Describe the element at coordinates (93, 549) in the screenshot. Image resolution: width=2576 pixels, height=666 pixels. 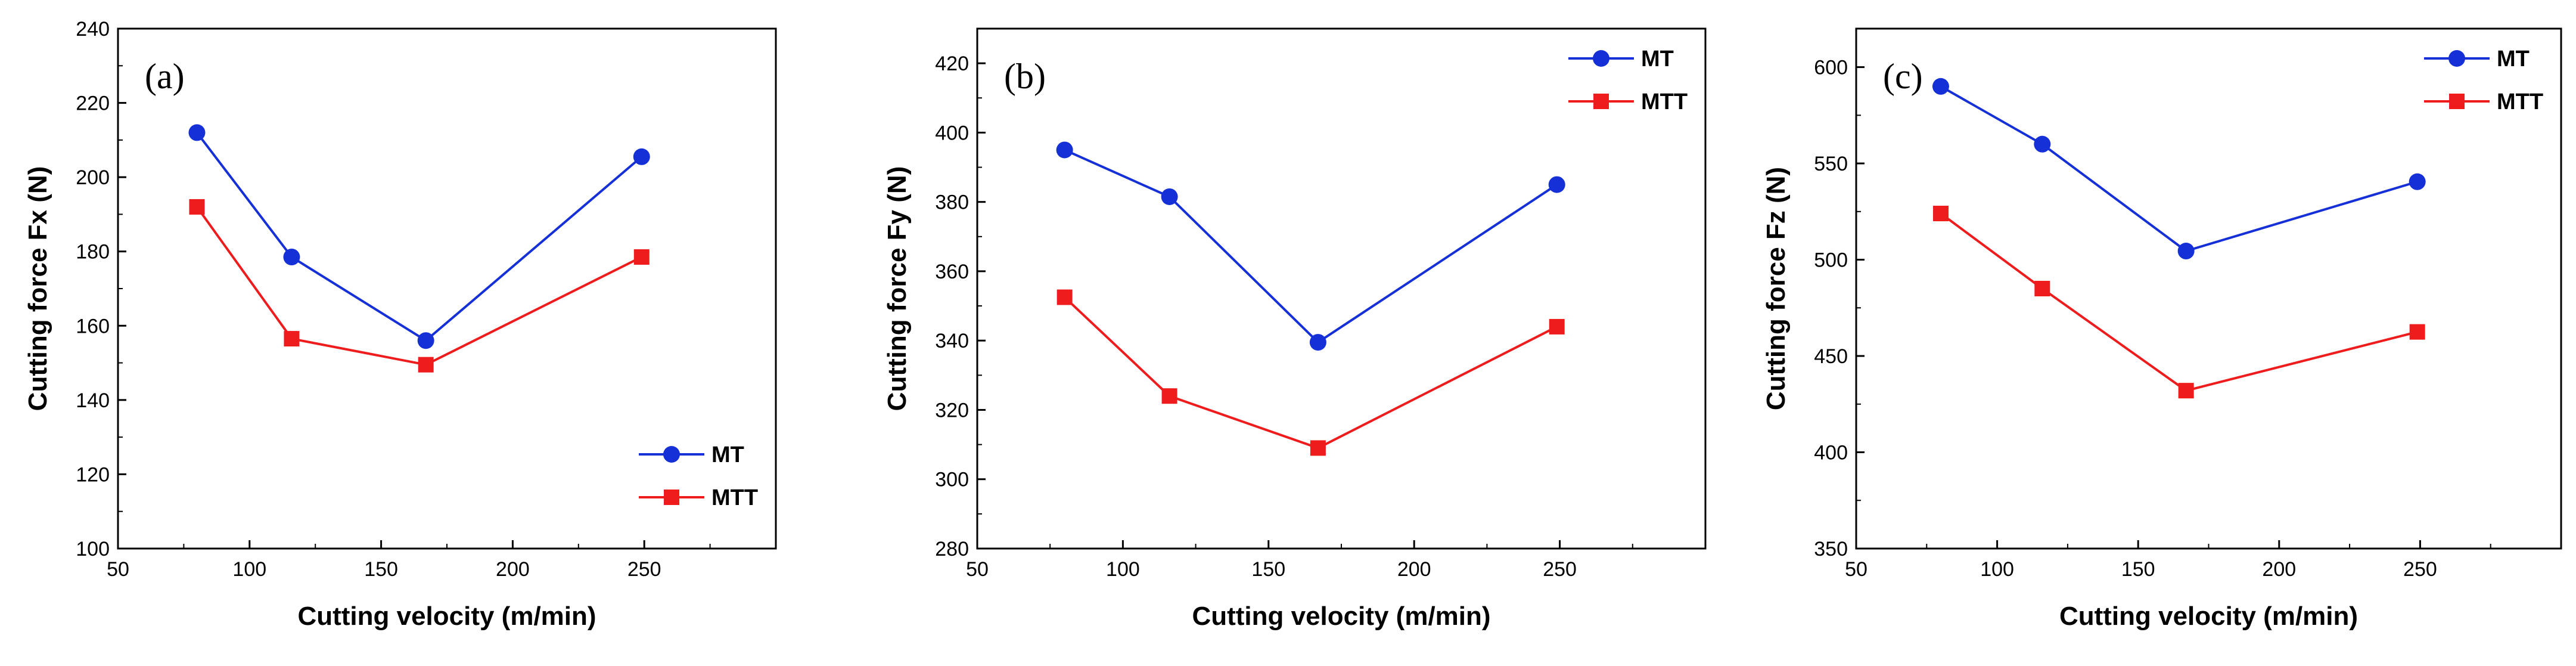
I see `y-tick-label: 100` at that location.